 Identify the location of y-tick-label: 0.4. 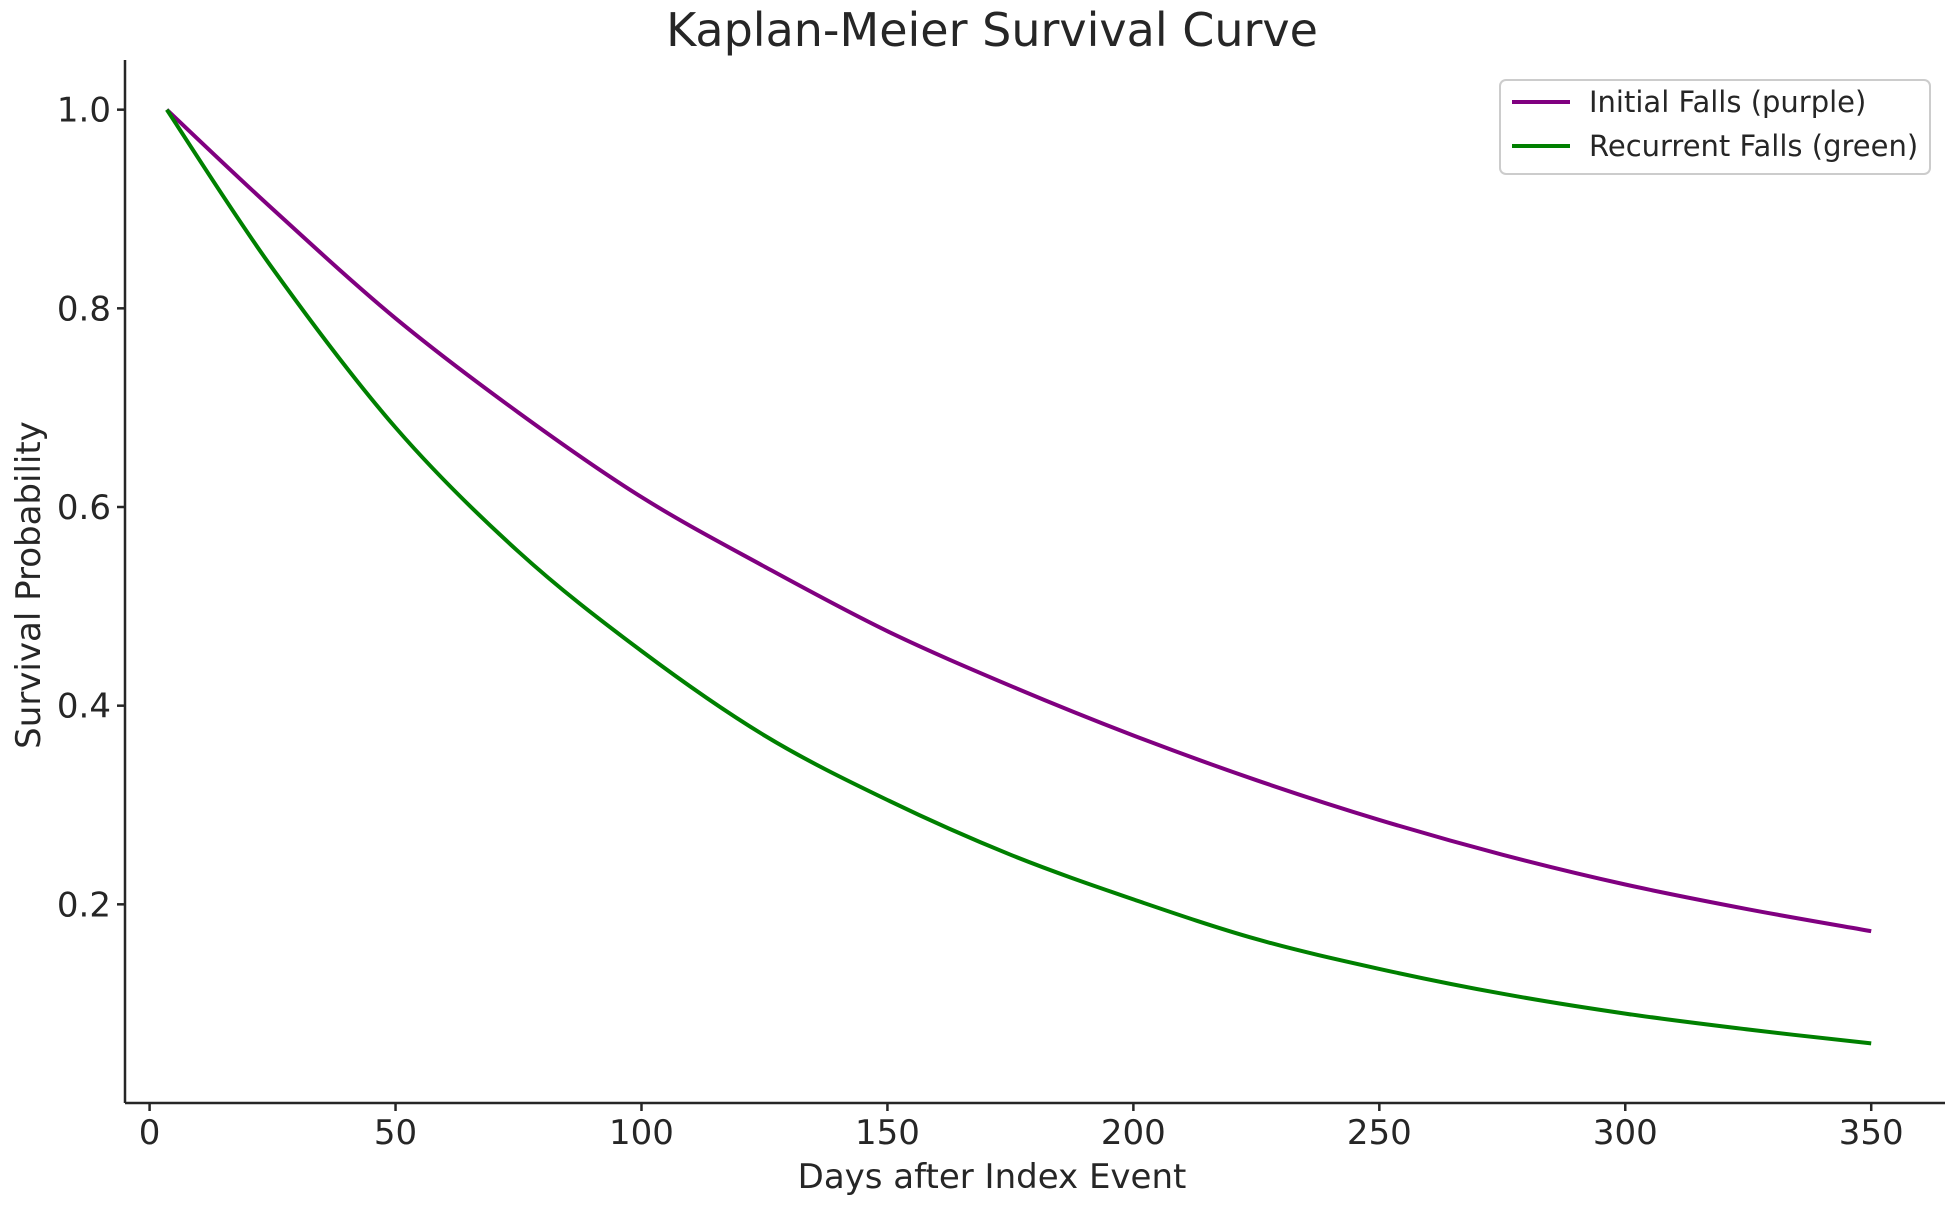
(84, 707).